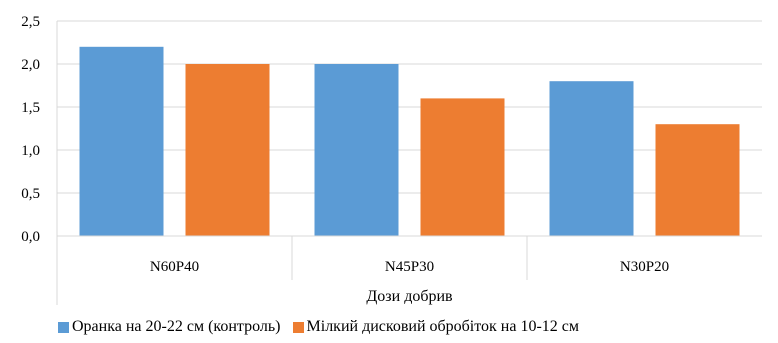  I want to click on x-tick-label: N30P20, so click(644, 267).